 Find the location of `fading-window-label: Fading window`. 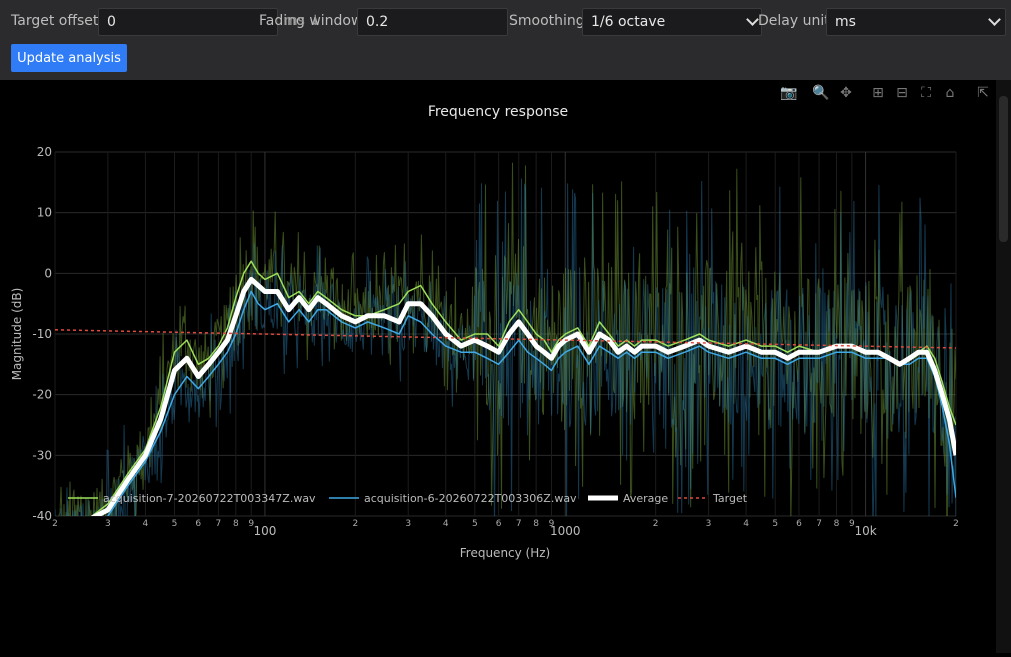

fading-window-label: Fading window is located at coordinates (311, 21).